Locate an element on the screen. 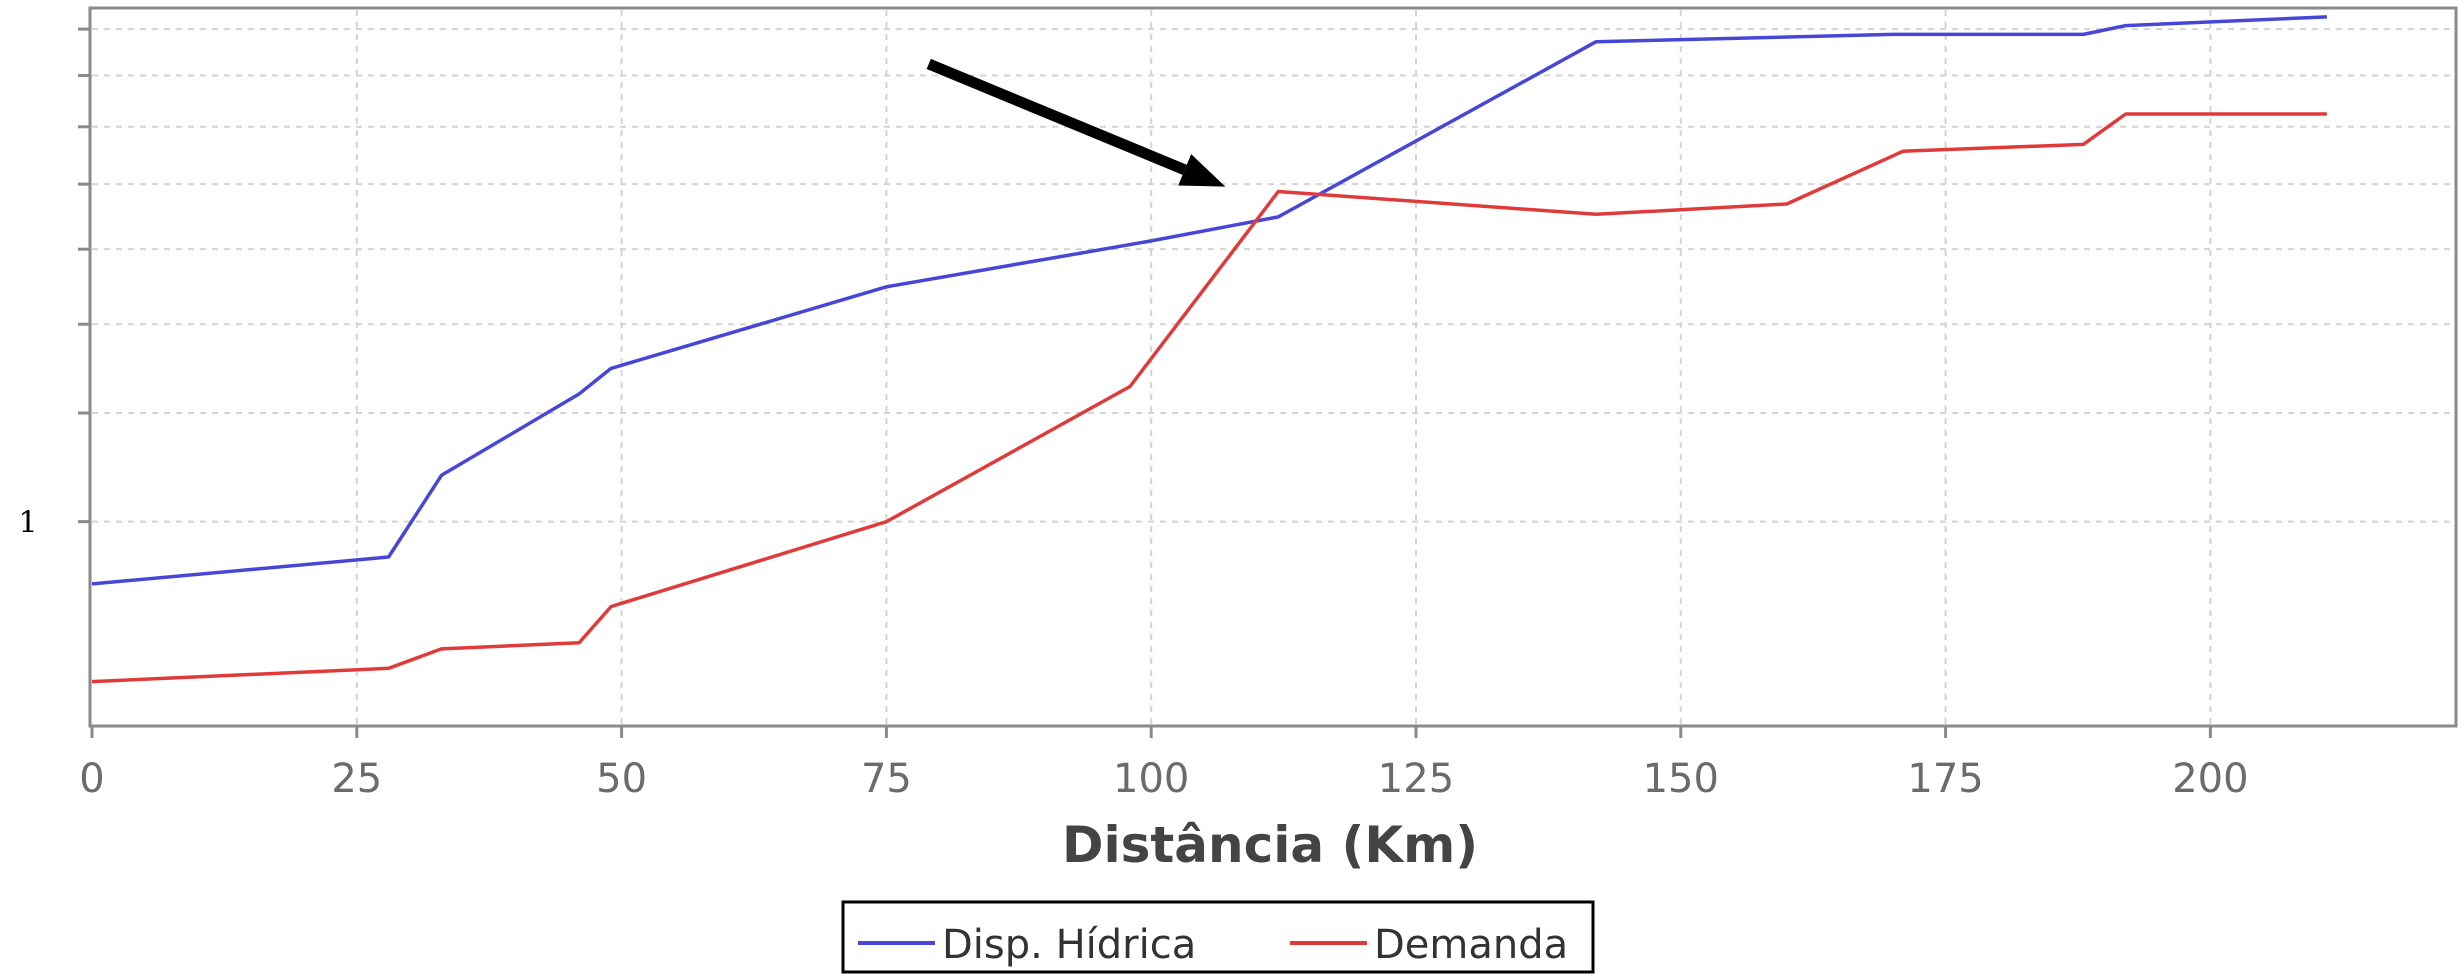 The height and width of the screenshot is (976, 2464). x-tick-label-7: 175 is located at coordinates (1945, 779).